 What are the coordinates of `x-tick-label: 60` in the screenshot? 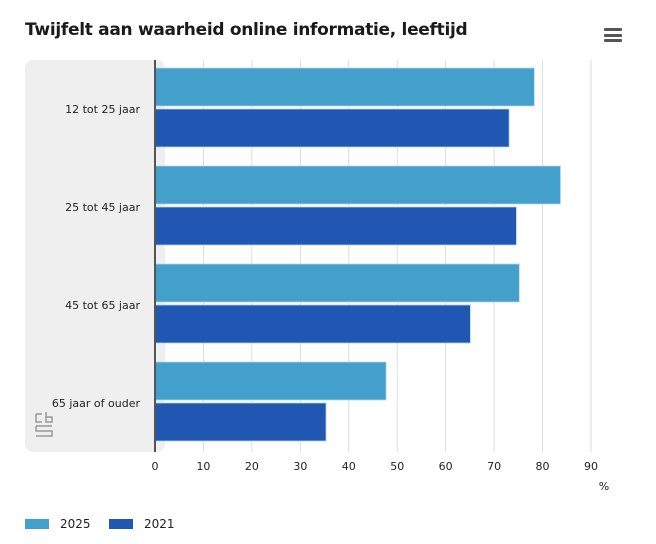 It's located at (446, 466).